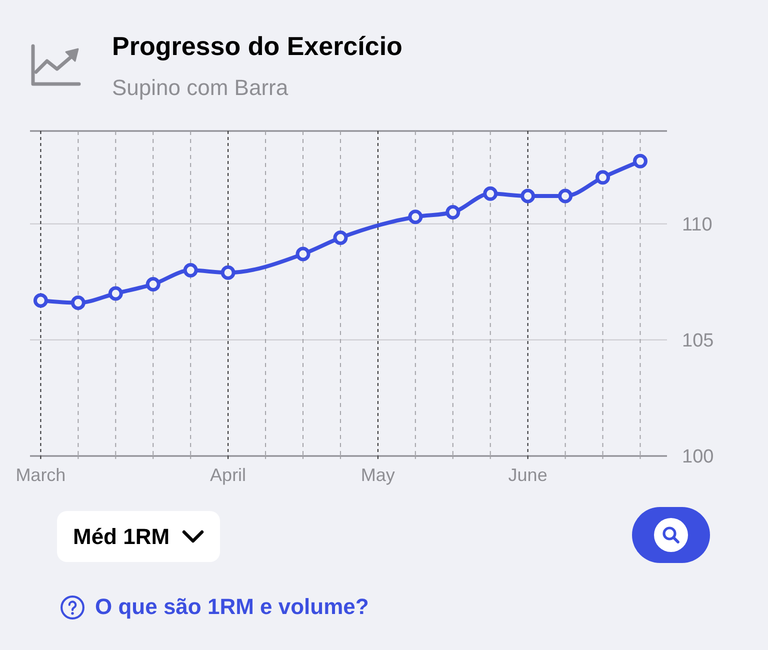 The width and height of the screenshot is (768, 650). I want to click on dropdown-button: Méd 1RM, so click(138, 536).